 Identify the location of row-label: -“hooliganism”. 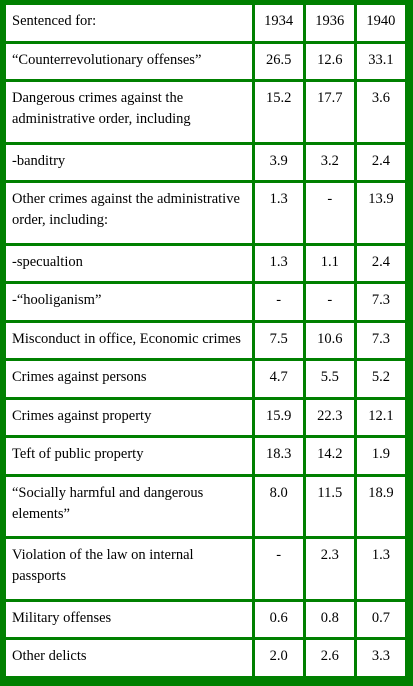
(129, 302).